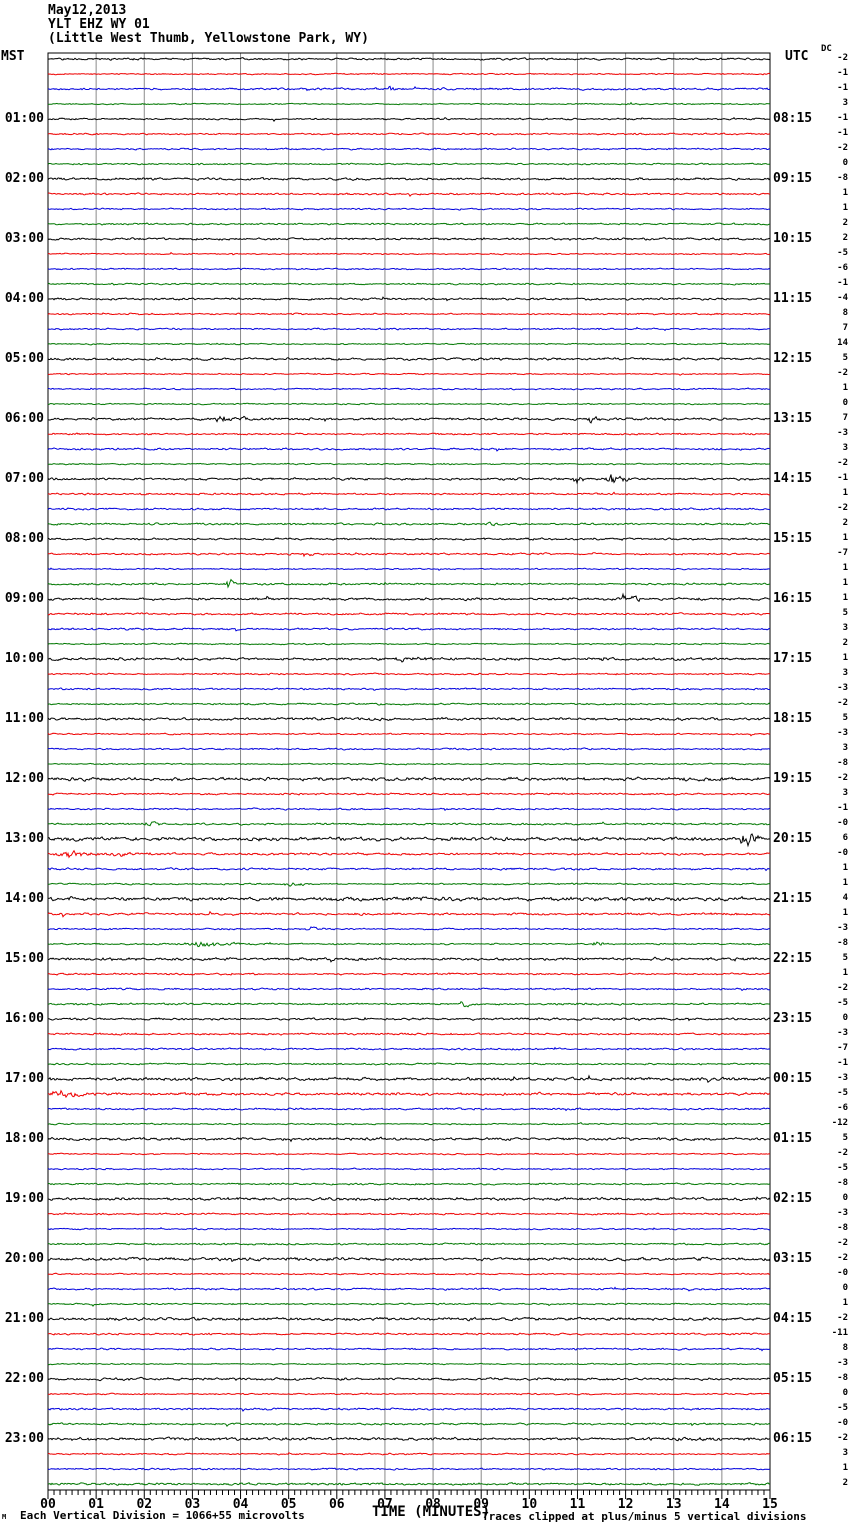 This screenshot has width=850, height=1534. I want to click on x-axis-tick-label: 00, so click(48, 1504).